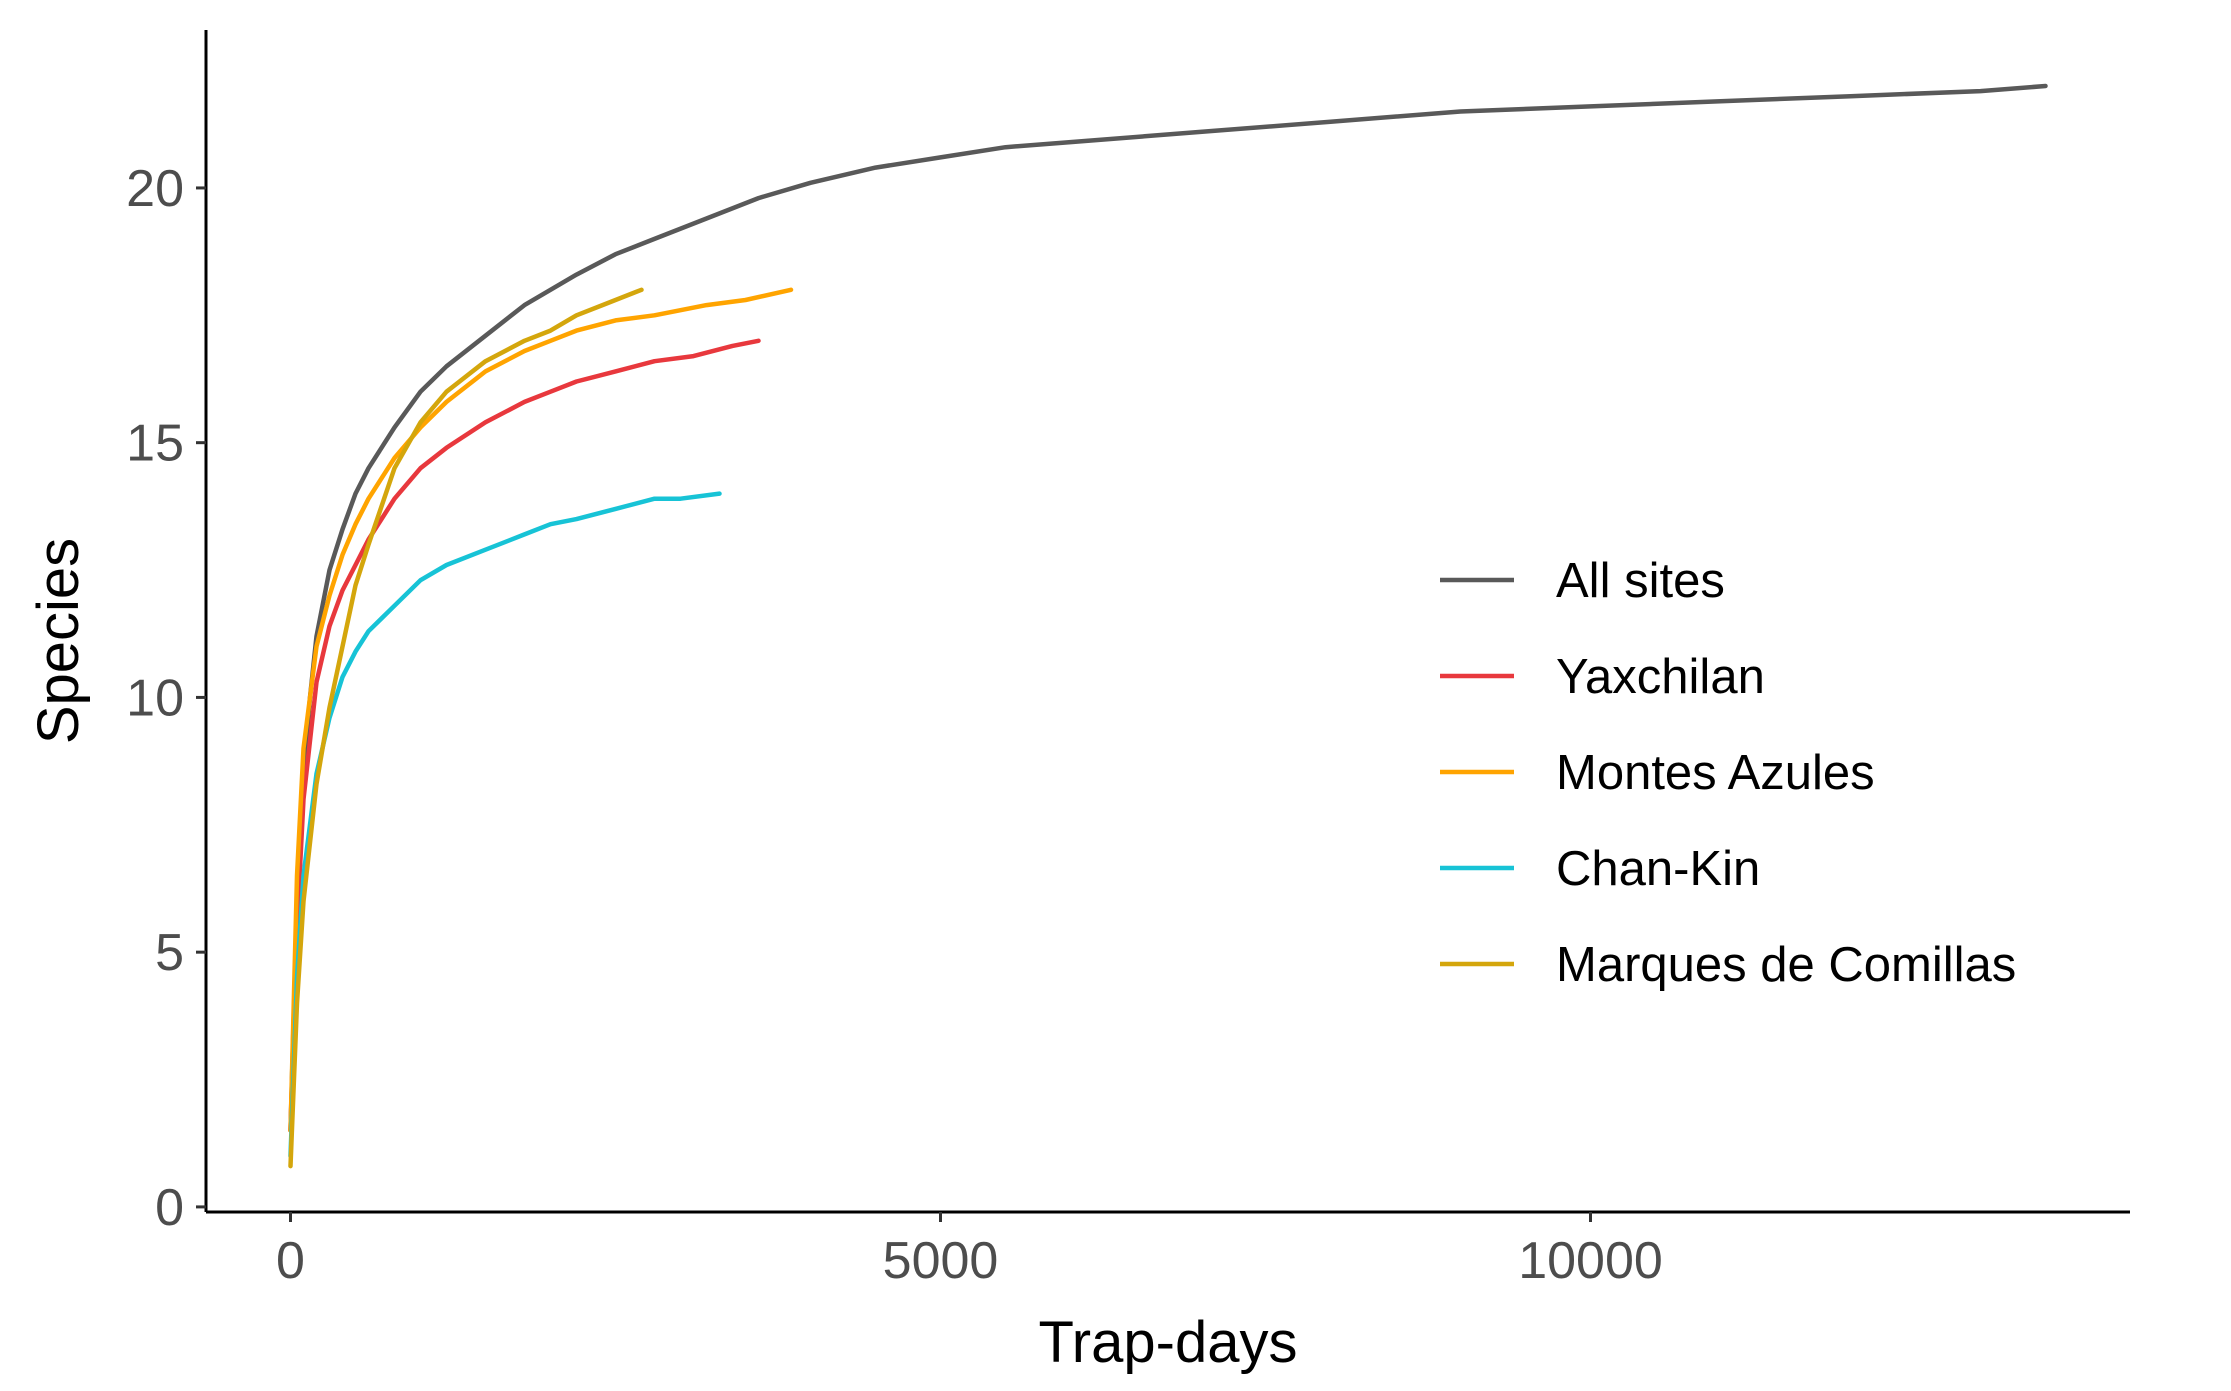  Describe the element at coordinates (1786, 965) in the screenshot. I see `legend-label: Marques de Comillas` at that location.